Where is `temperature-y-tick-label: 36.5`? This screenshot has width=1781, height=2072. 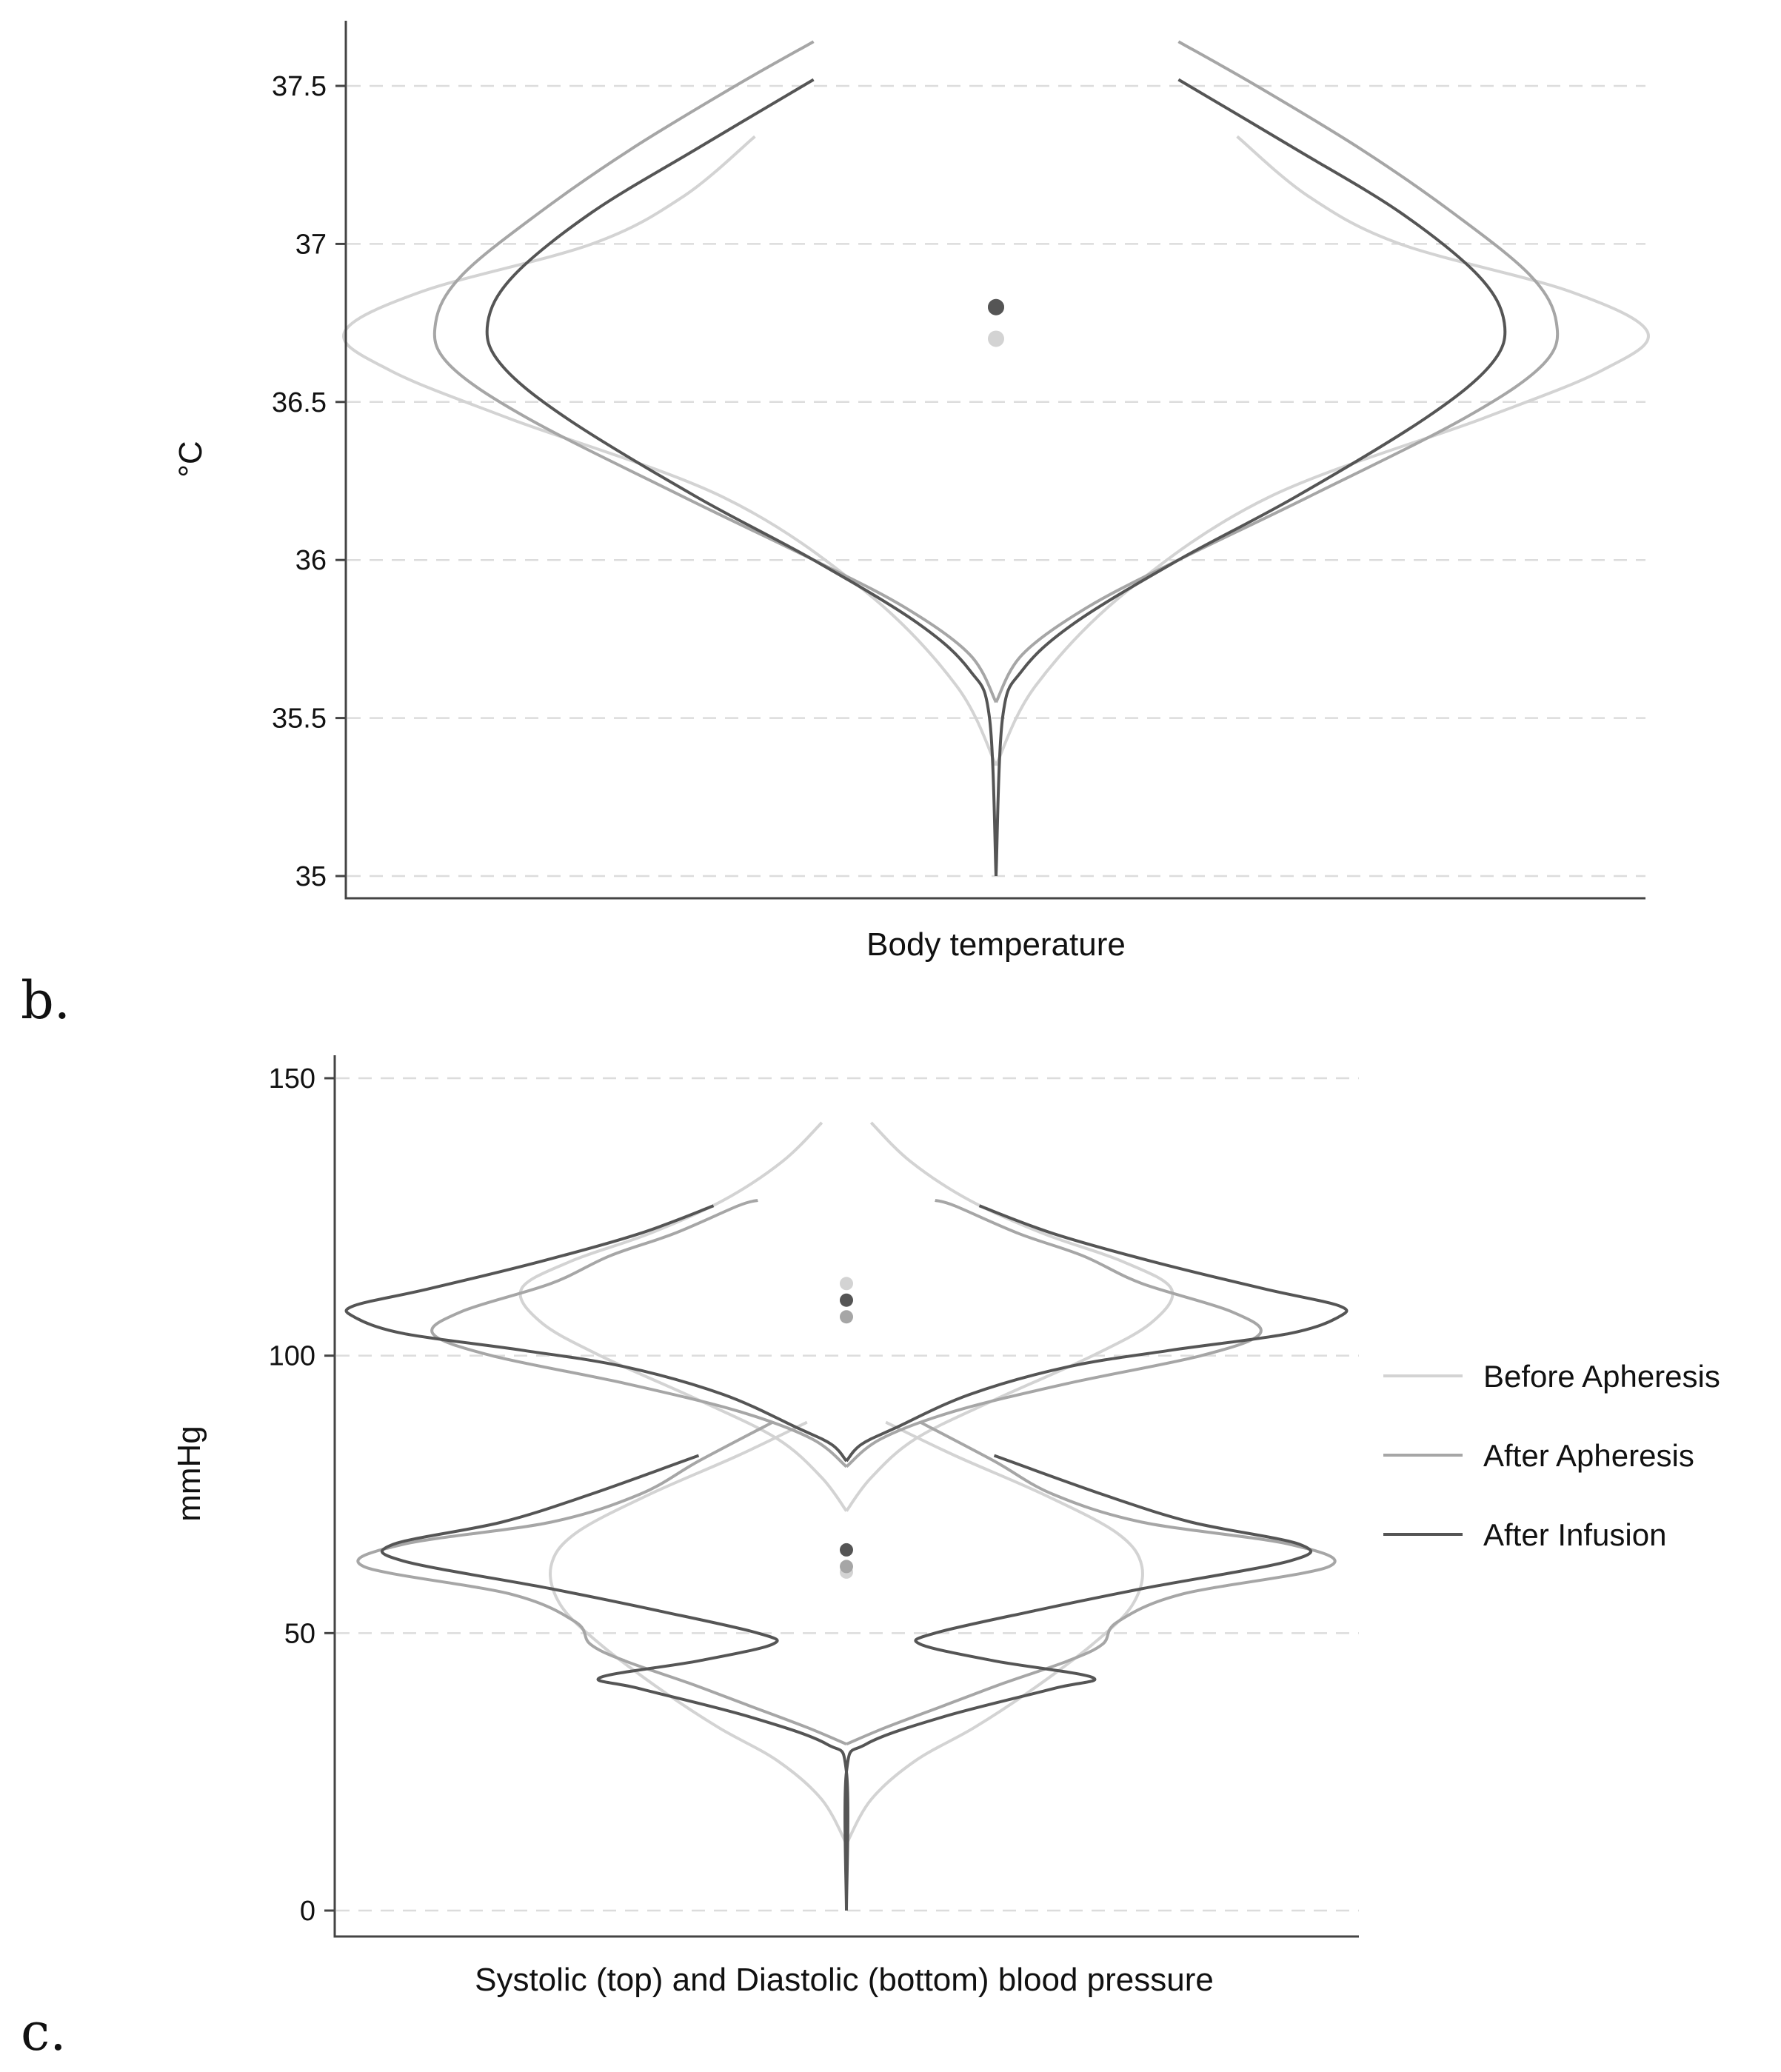
temperature-y-tick-label: 36.5 is located at coordinates (299, 402).